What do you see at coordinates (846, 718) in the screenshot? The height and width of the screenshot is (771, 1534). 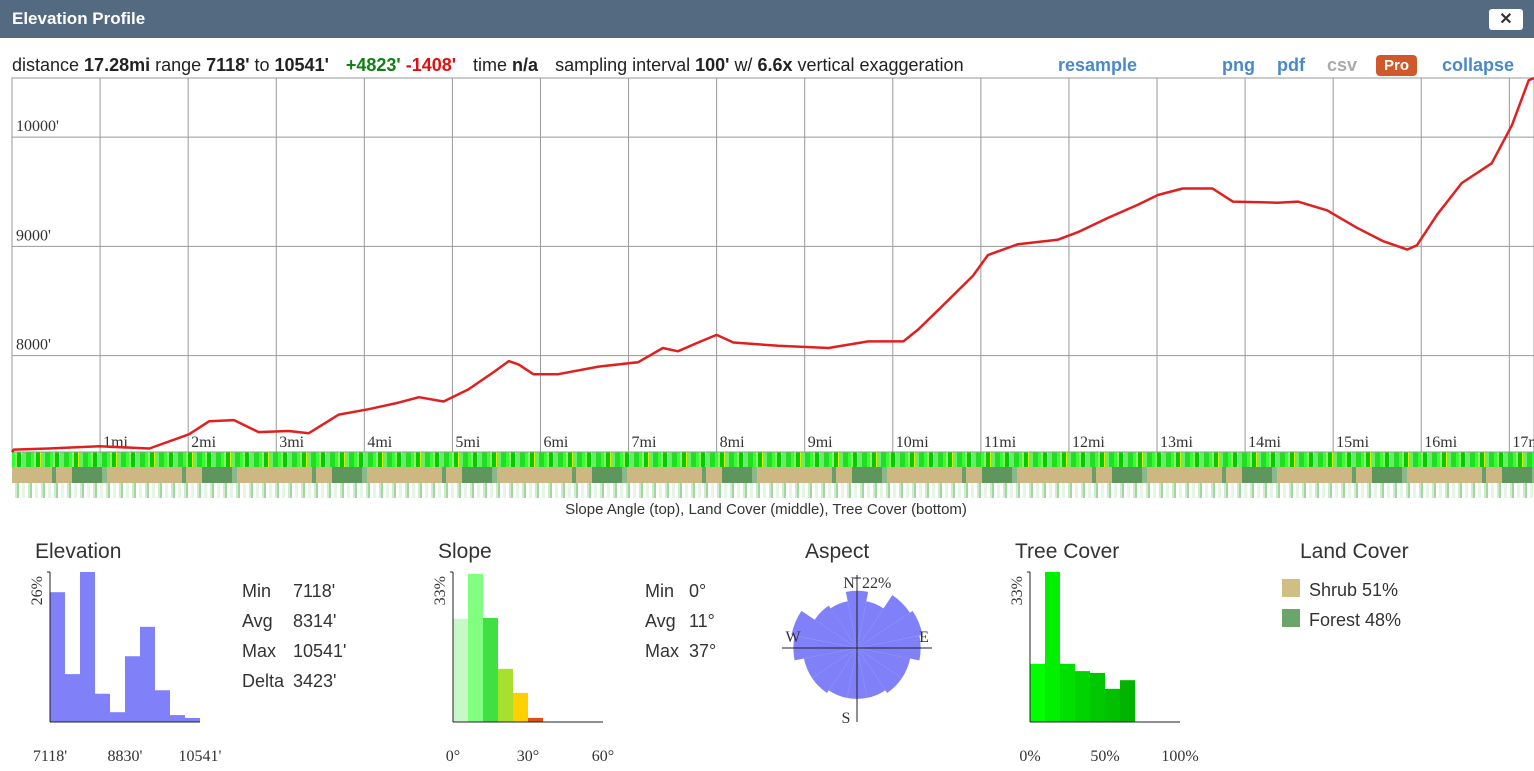 I see `direction-label: S` at bounding box center [846, 718].